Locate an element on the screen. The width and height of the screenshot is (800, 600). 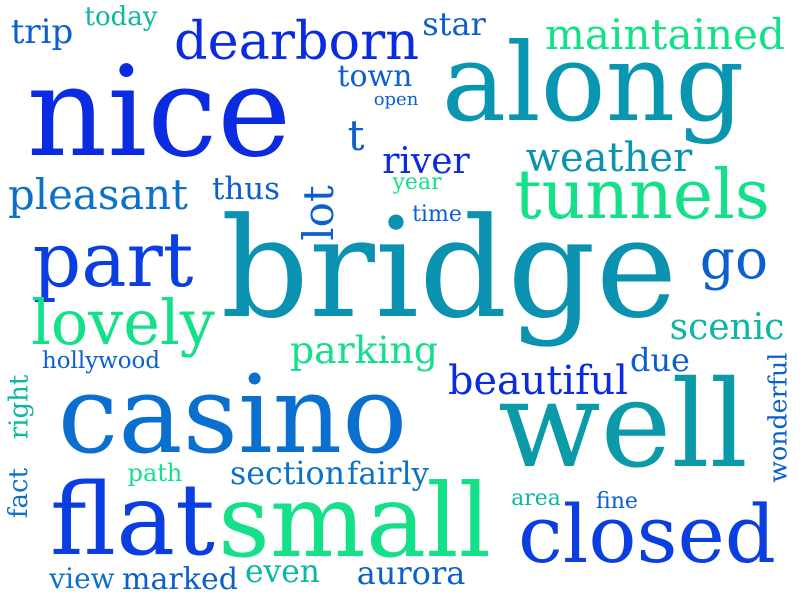
word-fact: fact is located at coordinates (18, 493).